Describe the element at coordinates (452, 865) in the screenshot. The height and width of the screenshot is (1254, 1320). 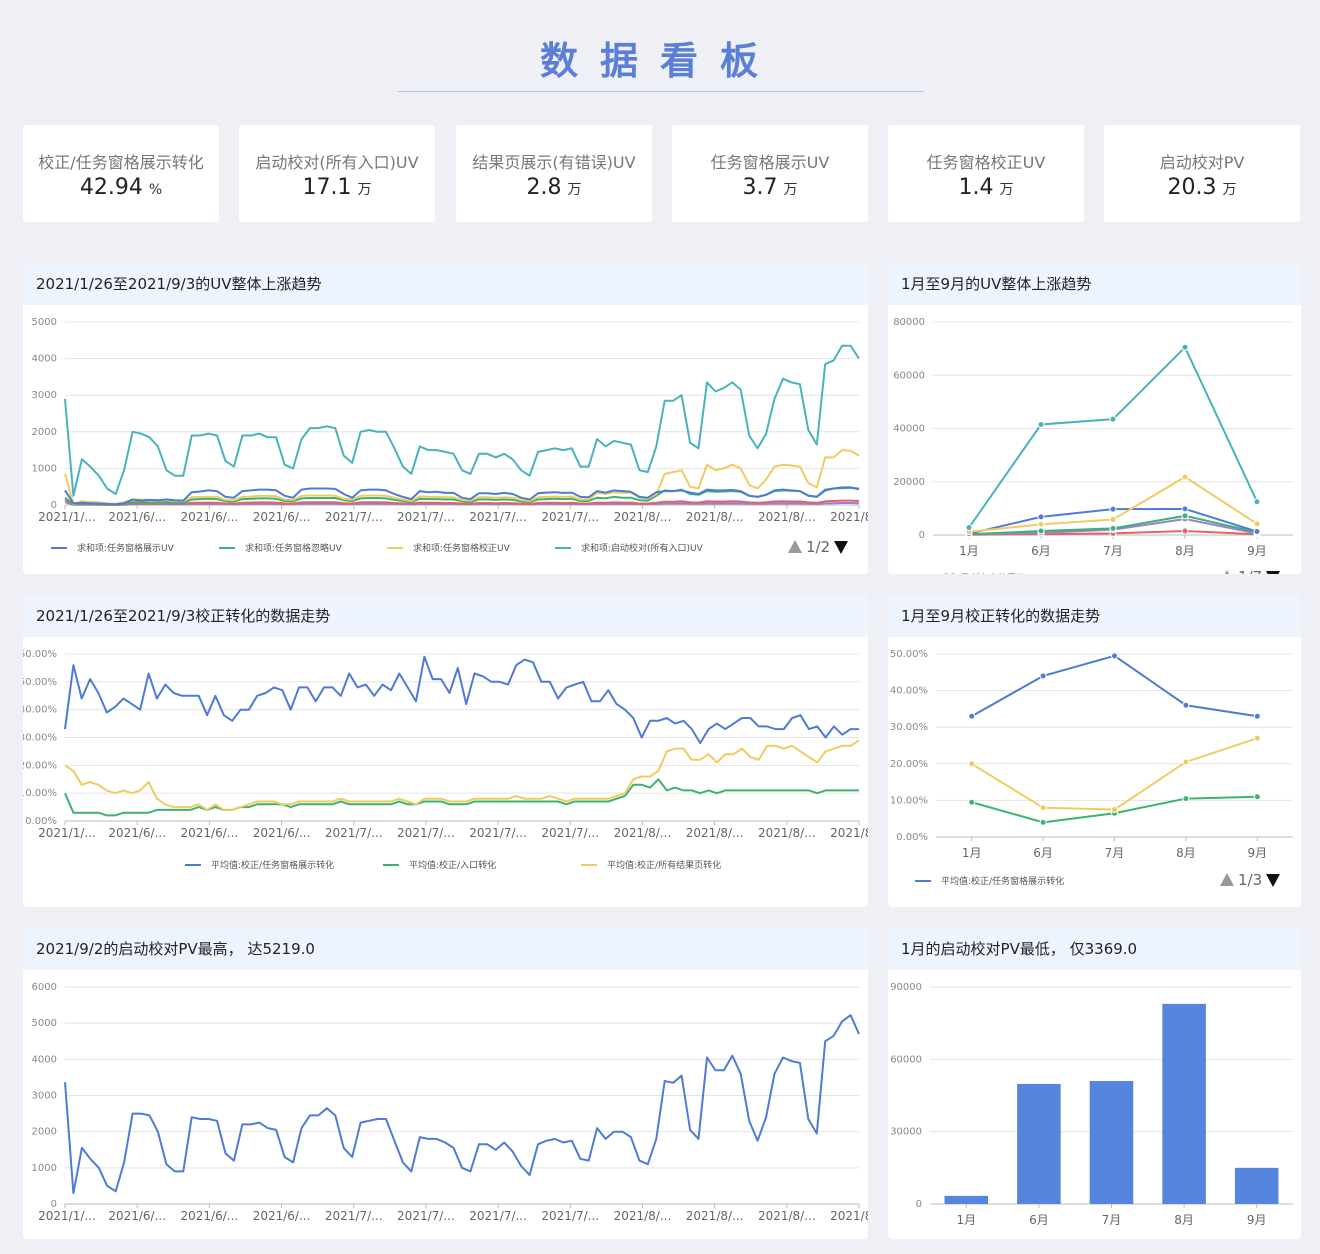
I see `legend-label: 平均值:校正/入口转化` at that location.